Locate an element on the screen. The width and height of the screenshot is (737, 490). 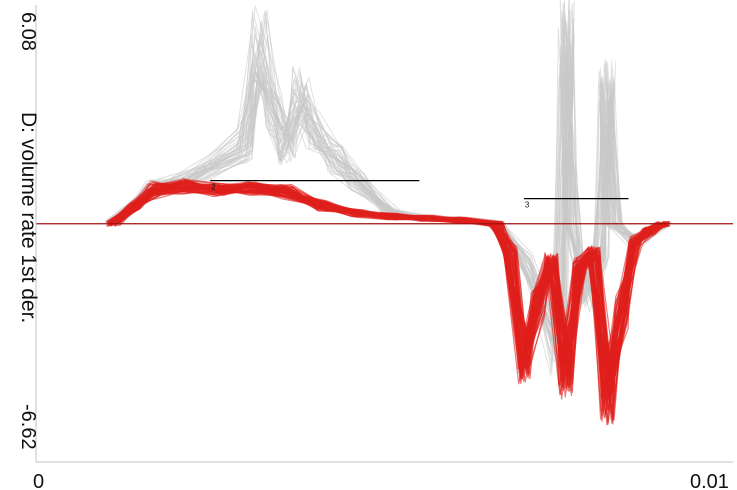
segment-label-1: 2 is located at coordinates (213, 187).